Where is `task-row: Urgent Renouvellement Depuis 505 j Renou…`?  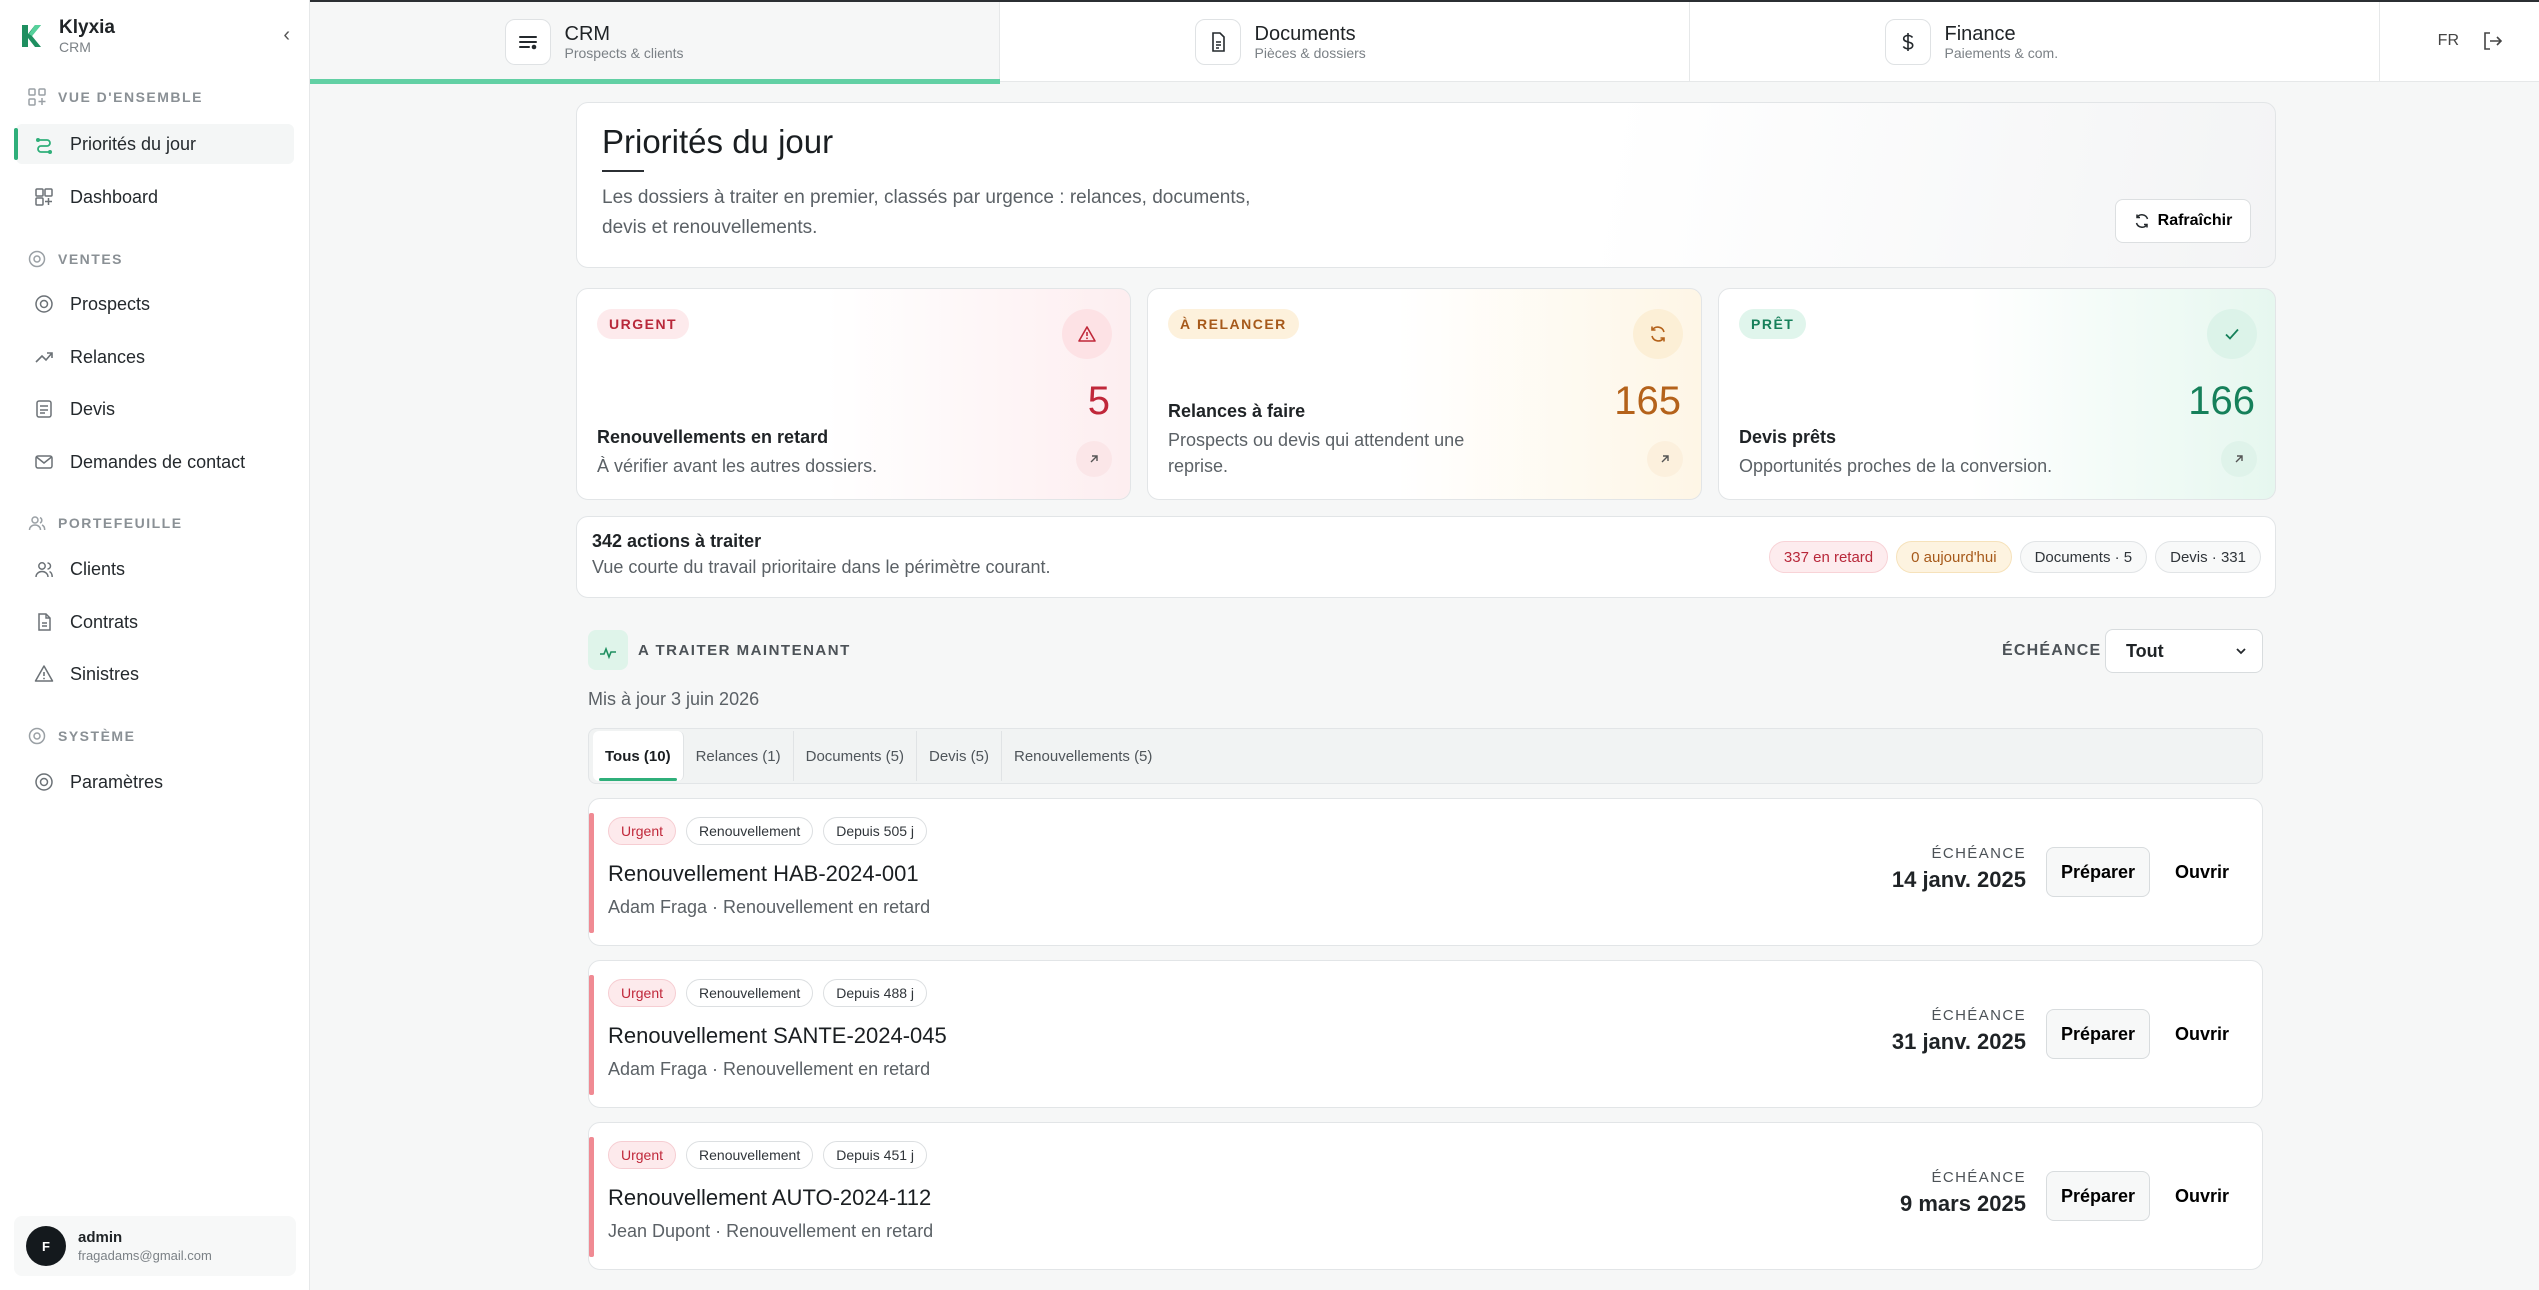
task-row: Urgent Renouvellement Depuis 505 j Renou… is located at coordinates (1425, 872).